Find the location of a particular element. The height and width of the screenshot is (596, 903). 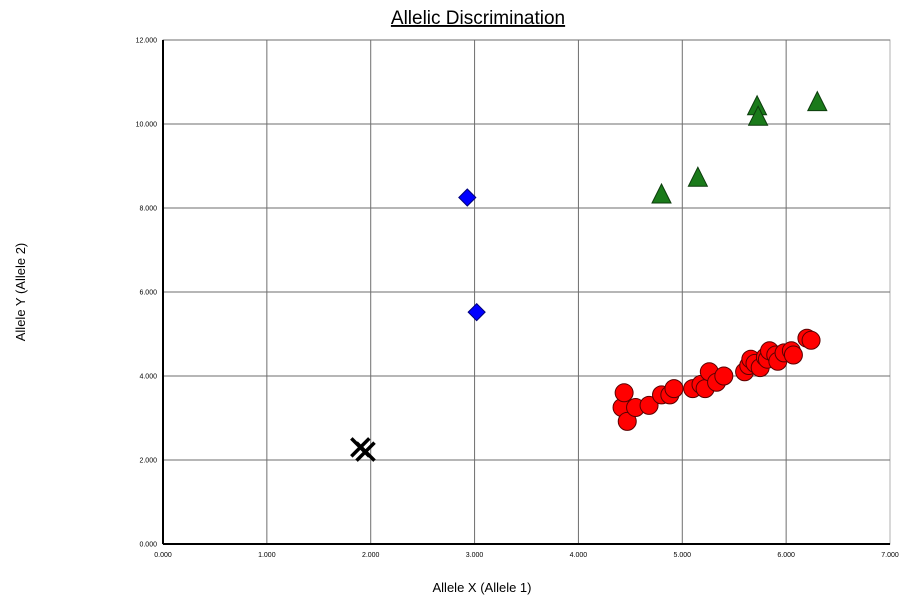

x-tick-label: 7.000 is located at coordinates (890, 555).